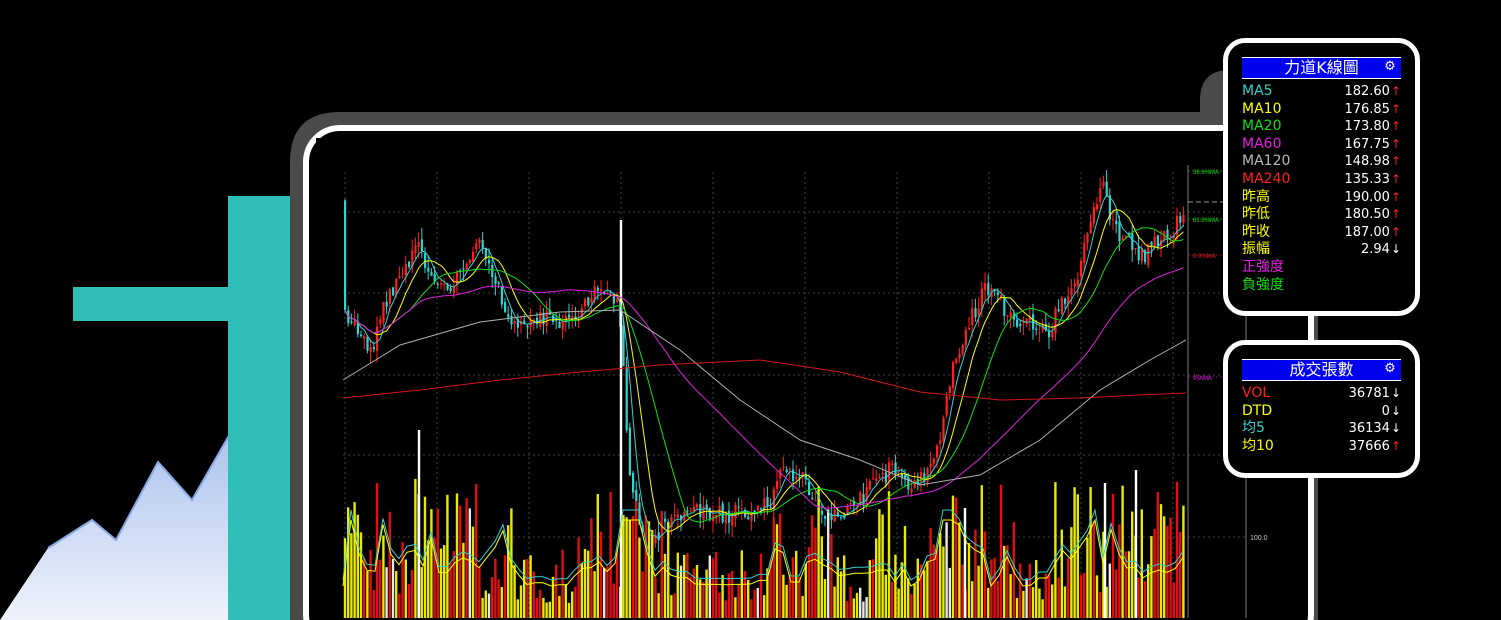  What do you see at coordinates (1321, 215) in the screenshot?
I see `kline-indicator-row: 昨低 180.50↑` at bounding box center [1321, 215].